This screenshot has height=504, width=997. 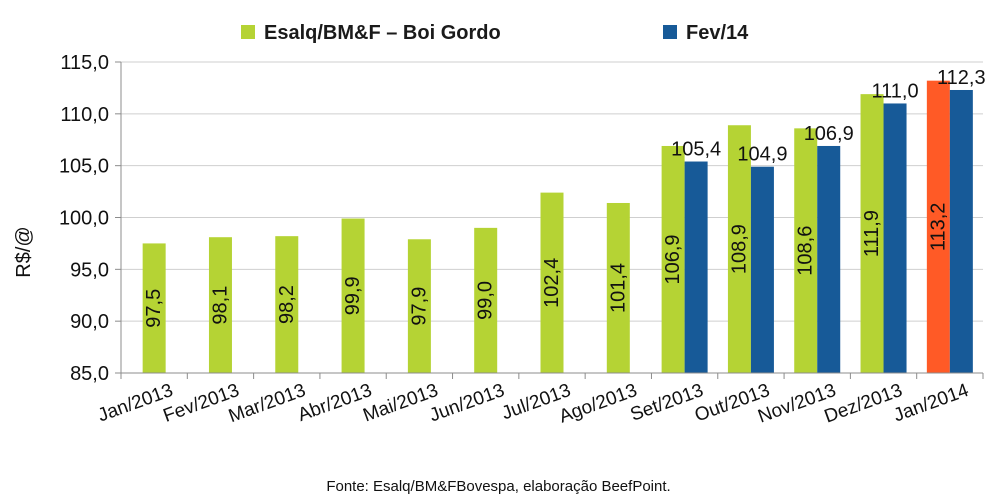 I want to click on data-label-esalq: 108,9, so click(x=739, y=249).